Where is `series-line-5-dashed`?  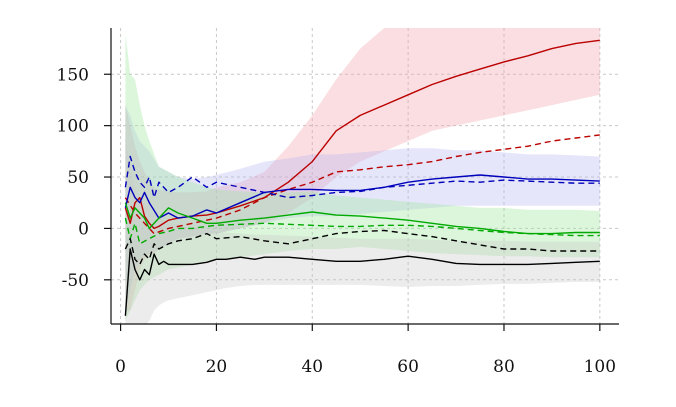 series-line-5-dashed is located at coordinates (362, 231).